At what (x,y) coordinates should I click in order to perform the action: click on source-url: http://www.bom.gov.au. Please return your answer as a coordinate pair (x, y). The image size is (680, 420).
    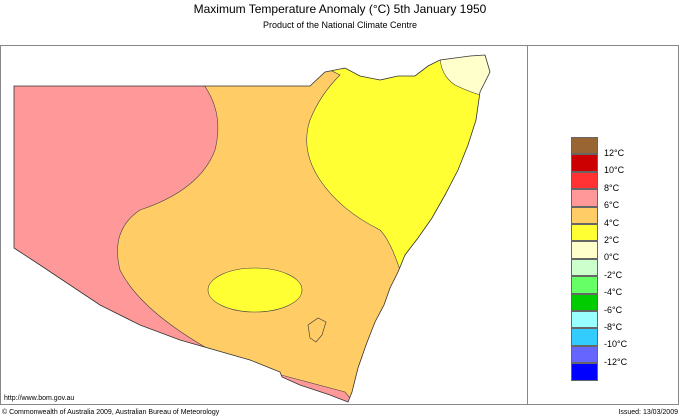
    Looking at the image, I should click on (39, 398).